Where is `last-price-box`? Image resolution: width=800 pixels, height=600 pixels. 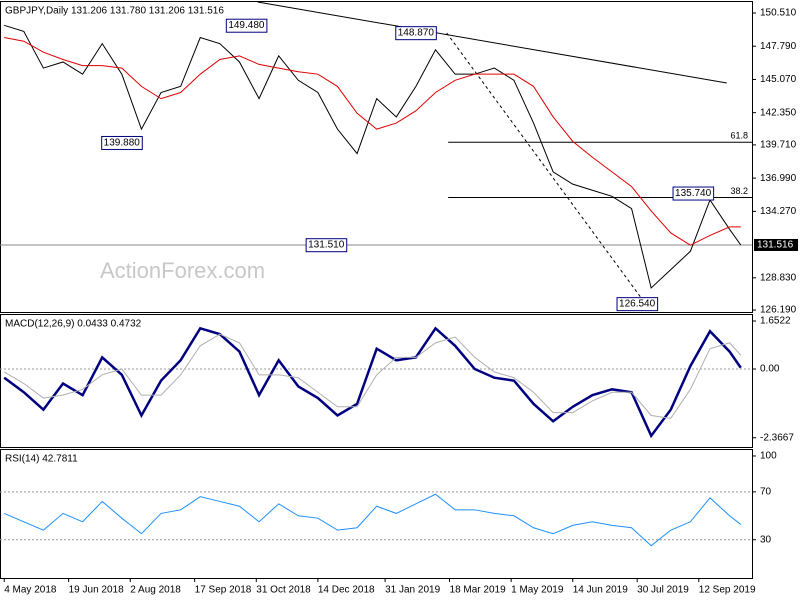 last-price-box is located at coordinates (776, 244).